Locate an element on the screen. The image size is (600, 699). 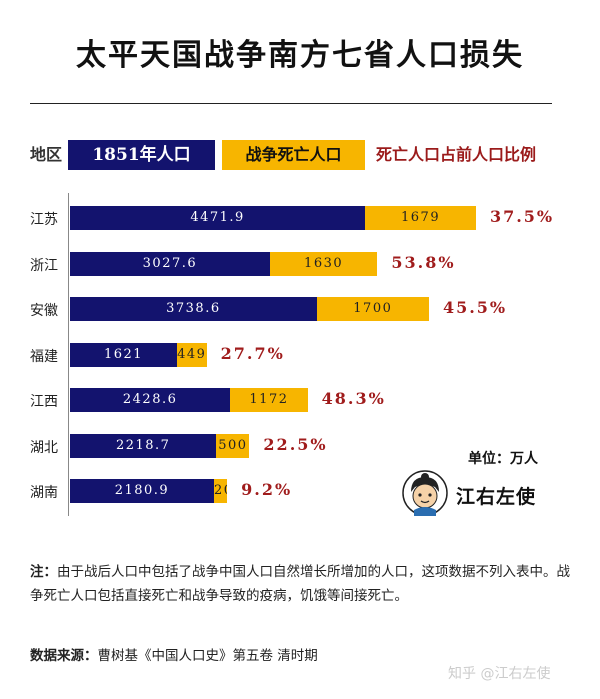
deaths-bar: 500 is located at coordinates (233, 445).